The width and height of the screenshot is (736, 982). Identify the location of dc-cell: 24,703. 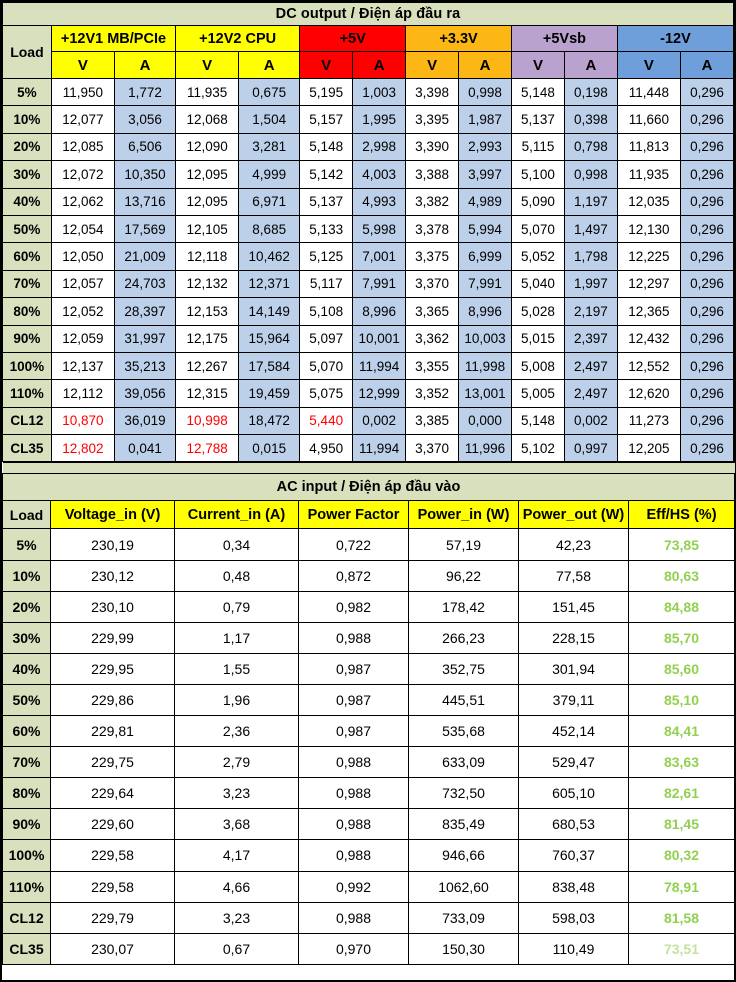
(145, 284).